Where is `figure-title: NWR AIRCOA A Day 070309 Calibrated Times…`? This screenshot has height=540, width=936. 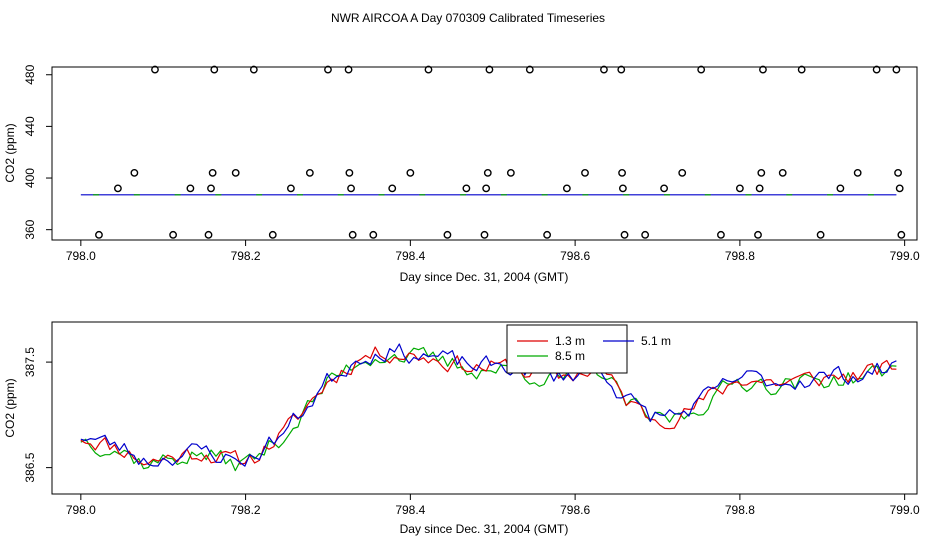 figure-title: NWR AIRCOA A Day 070309 Calibrated Times… is located at coordinates (468, 18).